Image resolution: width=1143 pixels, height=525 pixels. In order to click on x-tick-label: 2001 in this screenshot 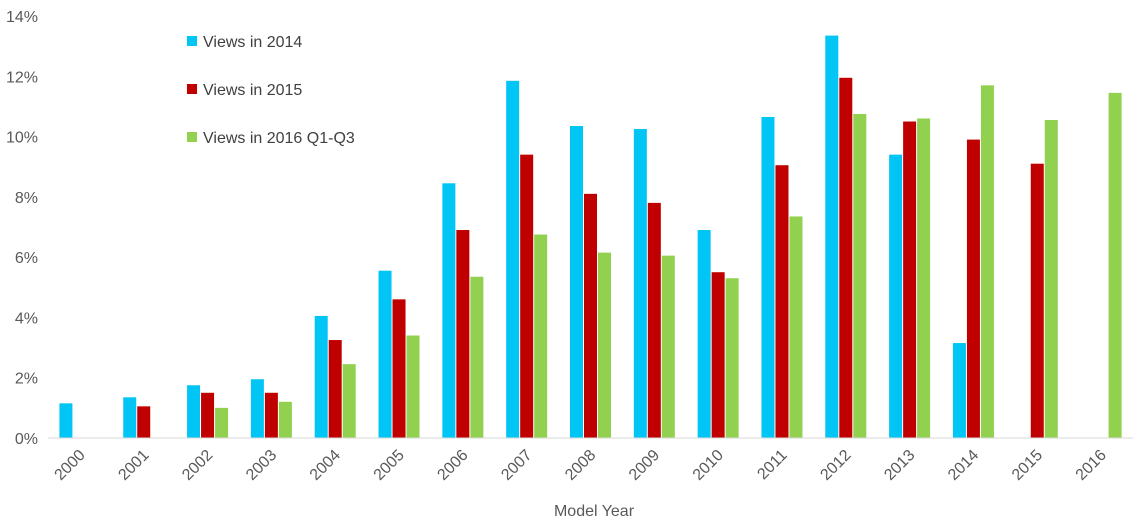, I will do `click(133, 465)`.